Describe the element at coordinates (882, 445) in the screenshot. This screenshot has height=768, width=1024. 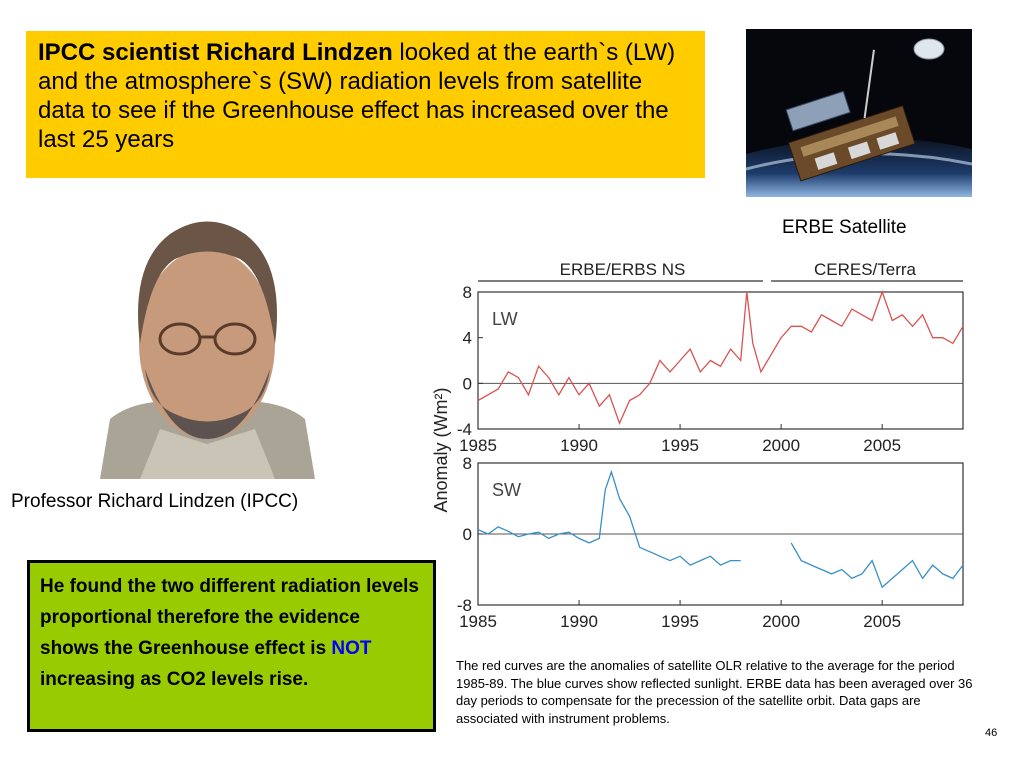
I see `x-tick-label-lw: 2005` at that location.